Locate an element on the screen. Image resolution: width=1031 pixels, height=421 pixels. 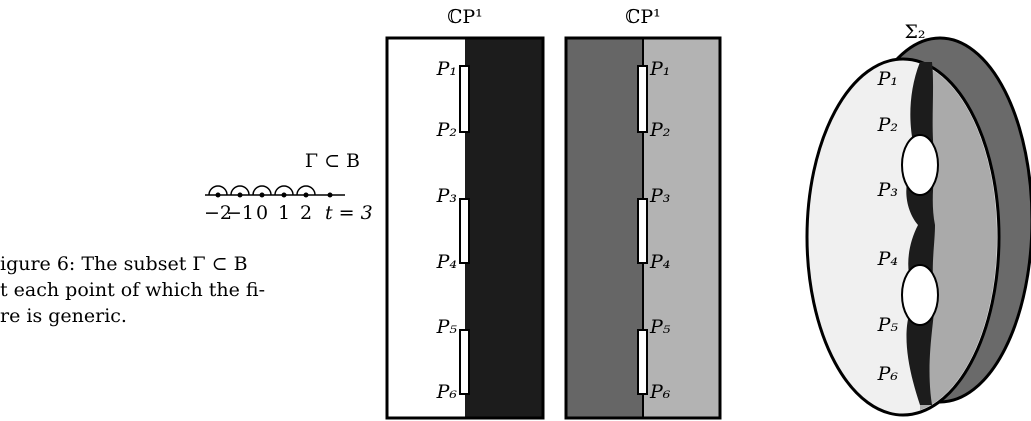
caption-line: t each point of which the fi- is located at coordinates (132, 290).